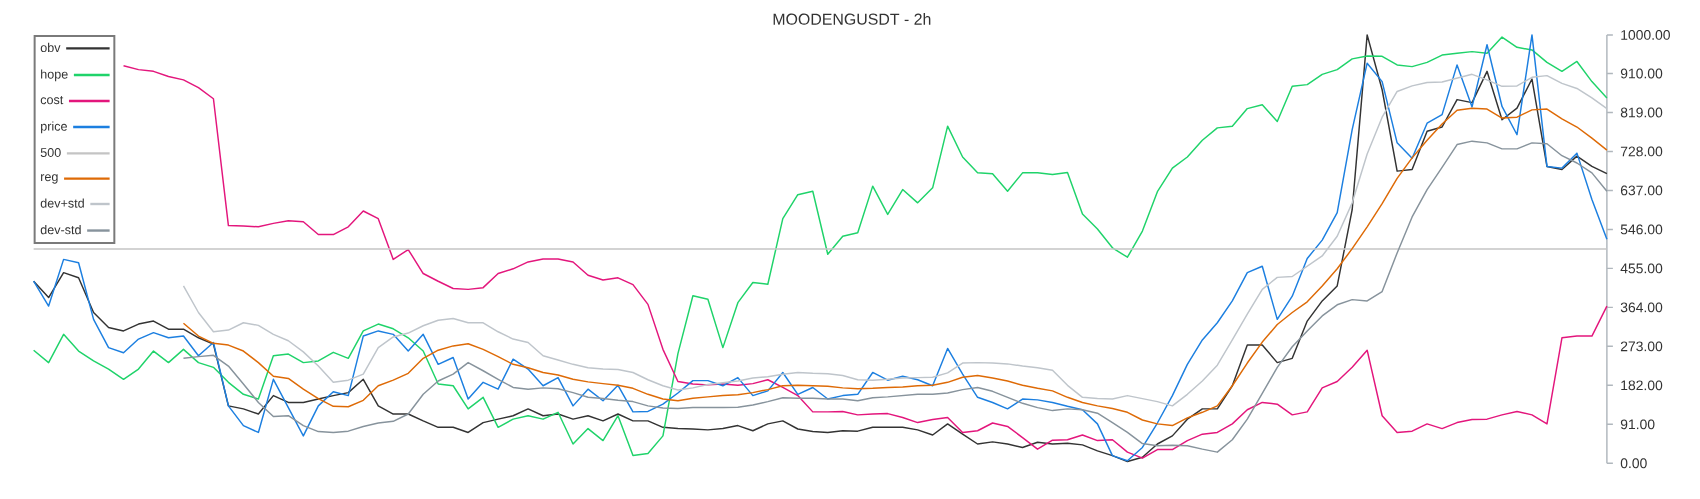  Describe the element at coordinates (1645, 35) in the screenshot. I see `y-tick-label: 1000.00` at that location.